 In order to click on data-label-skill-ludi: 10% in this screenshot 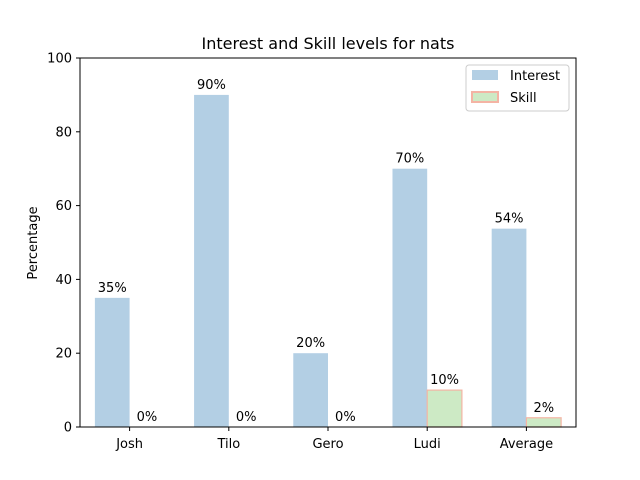, I will do `click(444, 380)`.